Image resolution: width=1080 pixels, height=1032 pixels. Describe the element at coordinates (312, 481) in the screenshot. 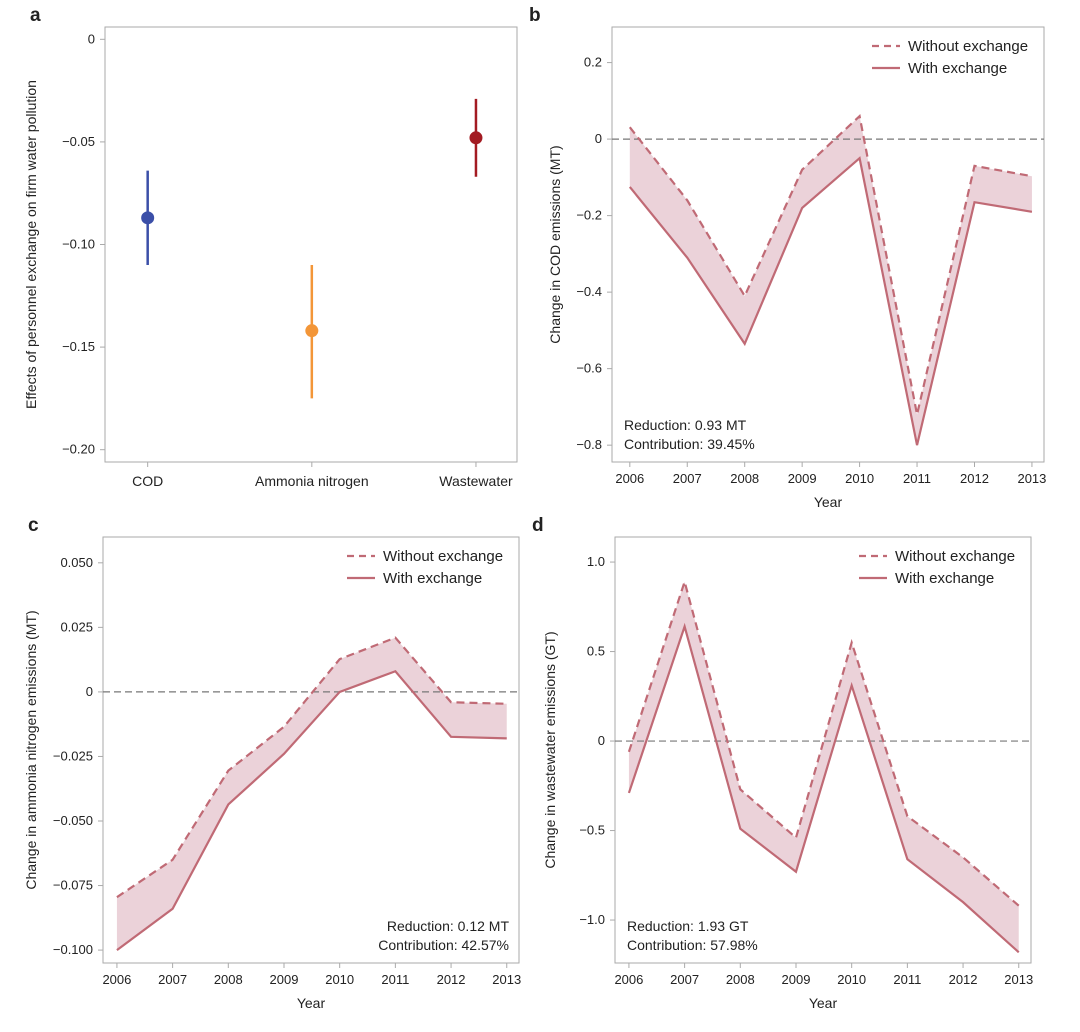

I see `x-tick-label: Ammonia nitrogen` at that location.